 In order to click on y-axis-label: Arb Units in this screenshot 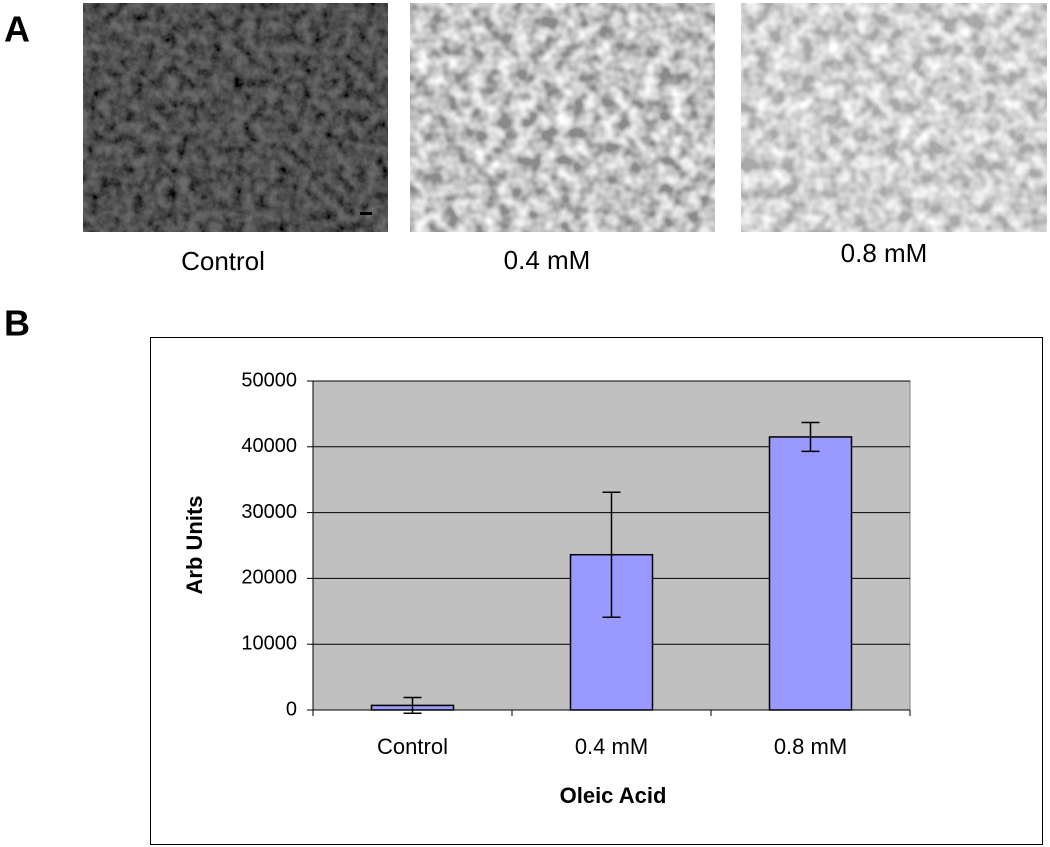, I will do `click(194, 545)`.